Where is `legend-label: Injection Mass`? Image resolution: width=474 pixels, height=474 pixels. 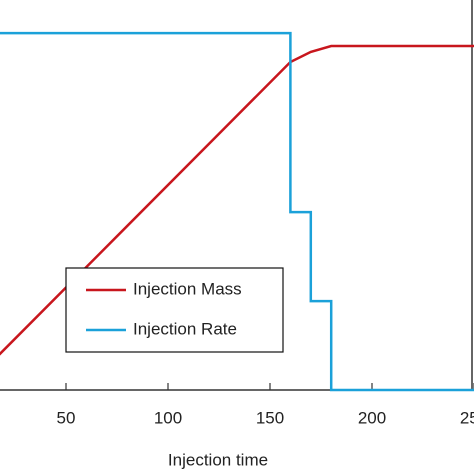
legend-label: Injection Mass is located at coordinates (187, 288).